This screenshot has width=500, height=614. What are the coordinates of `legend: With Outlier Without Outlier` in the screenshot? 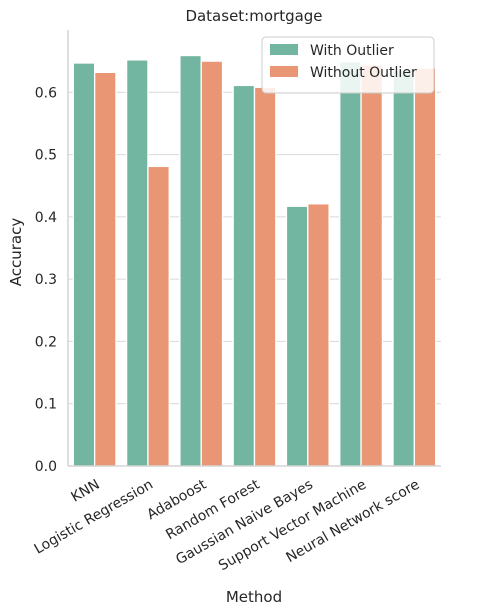 It's located at (348, 65).